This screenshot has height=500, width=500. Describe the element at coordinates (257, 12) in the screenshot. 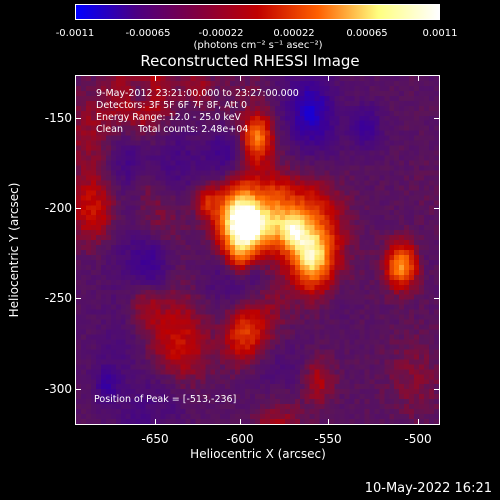

I see `colorbar` at that location.